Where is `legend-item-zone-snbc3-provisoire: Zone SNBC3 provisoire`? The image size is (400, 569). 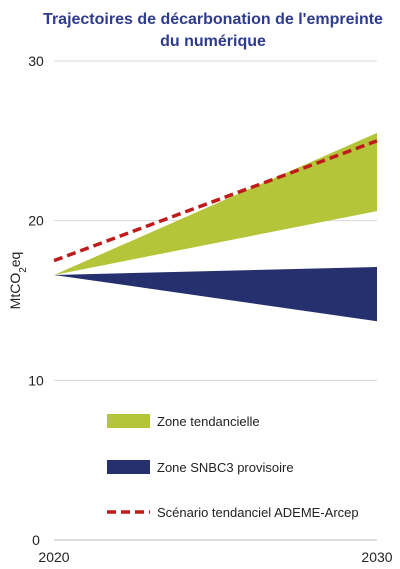
legend-item-zone-snbc3-provisoire: Zone SNBC3 provisoire is located at coordinates (200, 467).